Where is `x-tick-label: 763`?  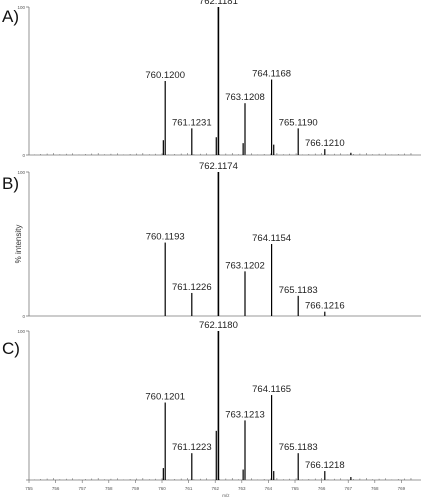
x-tick-label: 763 is located at coordinates (242, 488).